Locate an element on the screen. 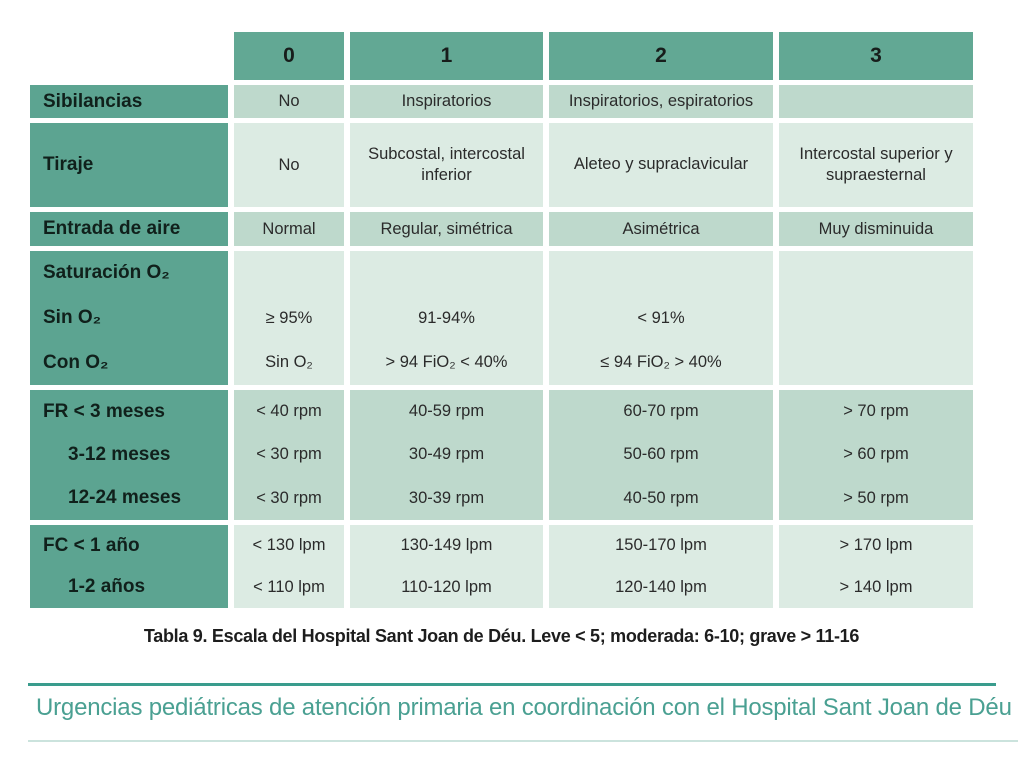 The width and height of the screenshot is (1024, 769). cell-saturacion-2: < 91% ≤ 94 FiO₂ > 40% is located at coordinates (661, 318).